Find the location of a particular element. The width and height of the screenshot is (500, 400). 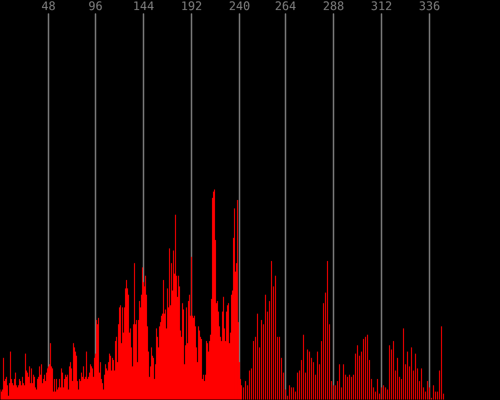

x-tick-label: 240 is located at coordinates (240, 5).